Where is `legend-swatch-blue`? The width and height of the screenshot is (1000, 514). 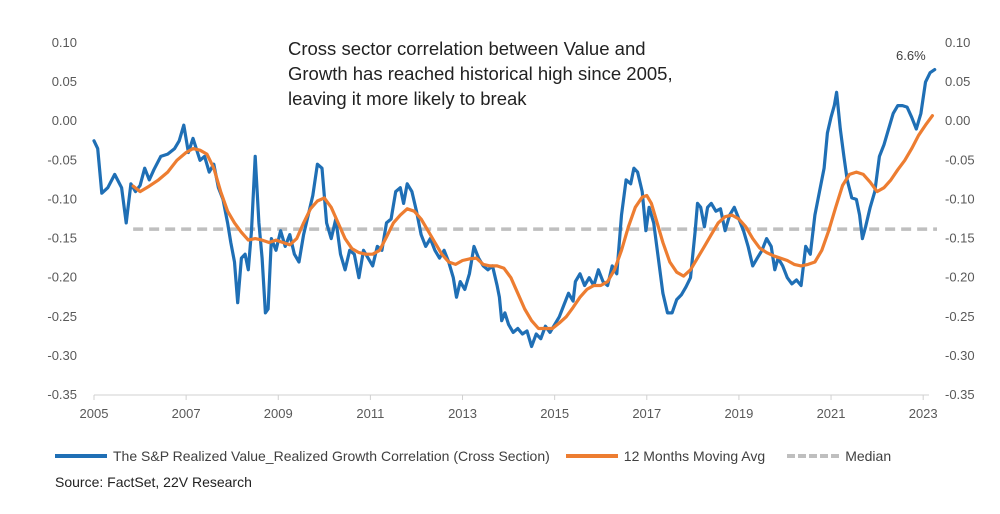 legend-swatch-blue is located at coordinates (81, 456).